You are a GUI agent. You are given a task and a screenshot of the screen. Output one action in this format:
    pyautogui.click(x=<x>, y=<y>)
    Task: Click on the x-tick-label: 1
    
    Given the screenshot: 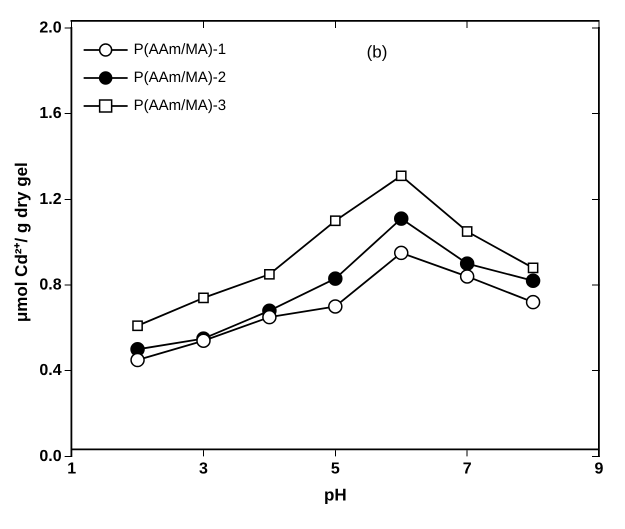 What is the action you would take?
    pyautogui.click(x=71, y=469)
    